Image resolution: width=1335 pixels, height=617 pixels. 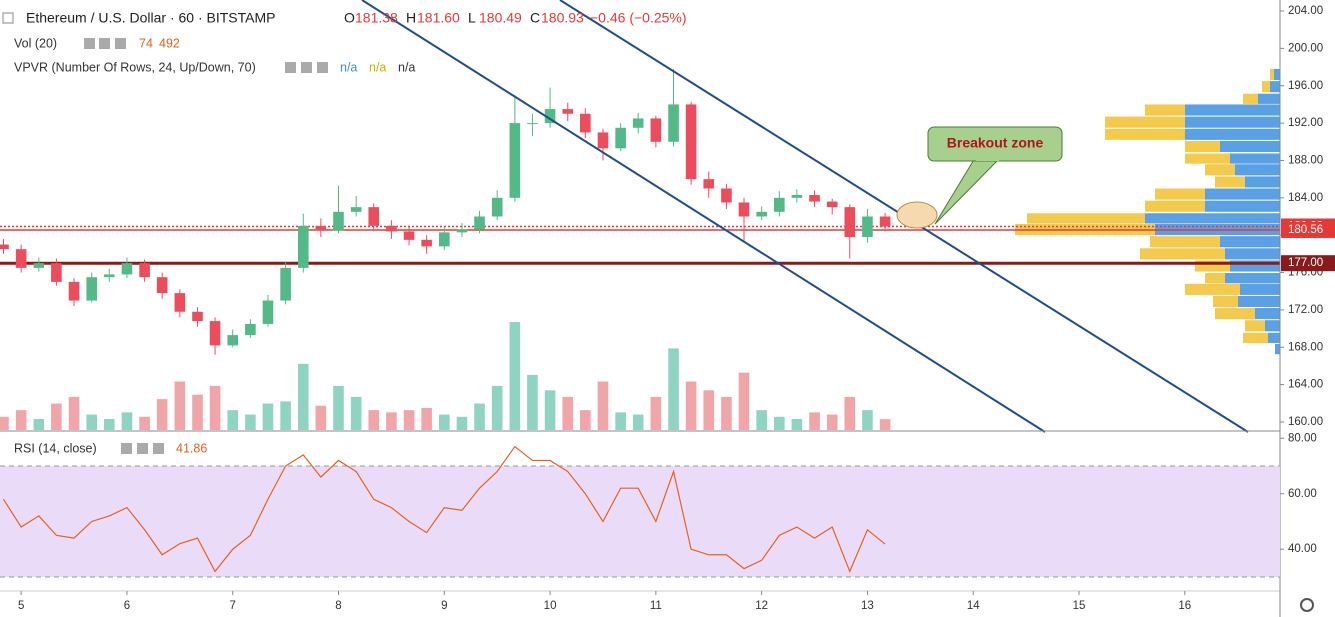 What do you see at coordinates (867, 606) in the screenshot?
I see `x-tick-label: 13` at bounding box center [867, 606].